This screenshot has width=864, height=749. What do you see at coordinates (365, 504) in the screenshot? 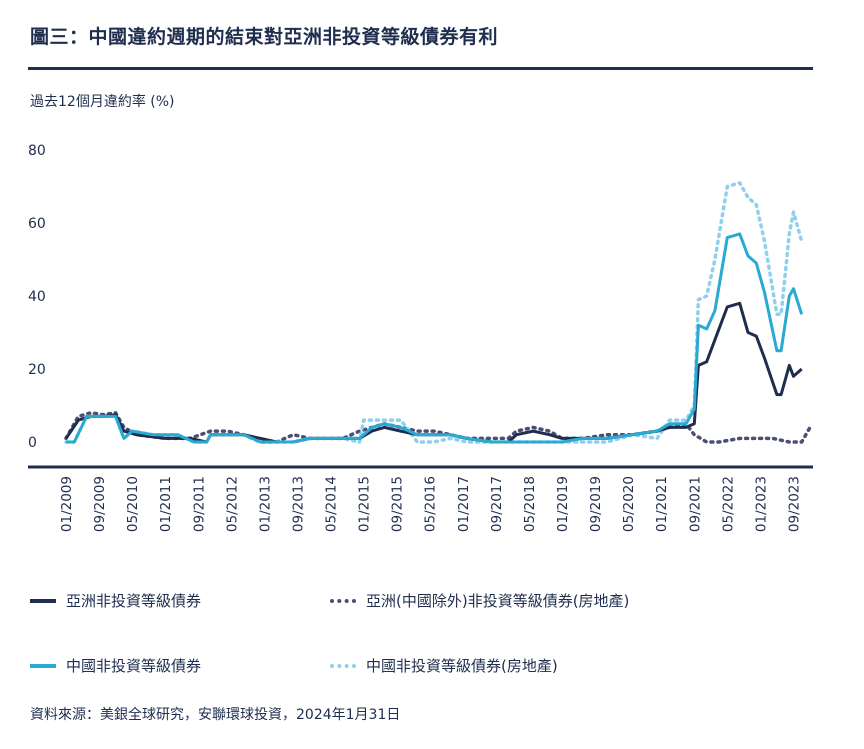
I see `x-tick-label: 01/2015` at bounding box center [365, 504].